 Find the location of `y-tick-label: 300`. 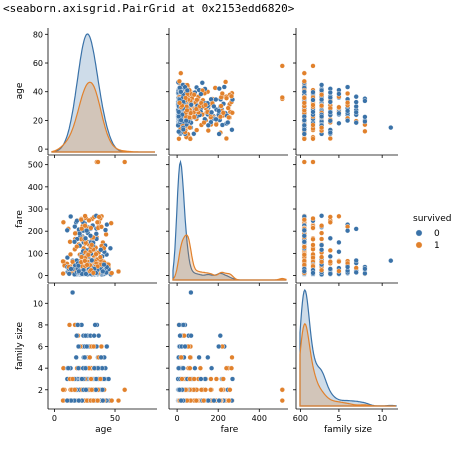

y-tick-label: 300 is located at coordinates (35, 209).